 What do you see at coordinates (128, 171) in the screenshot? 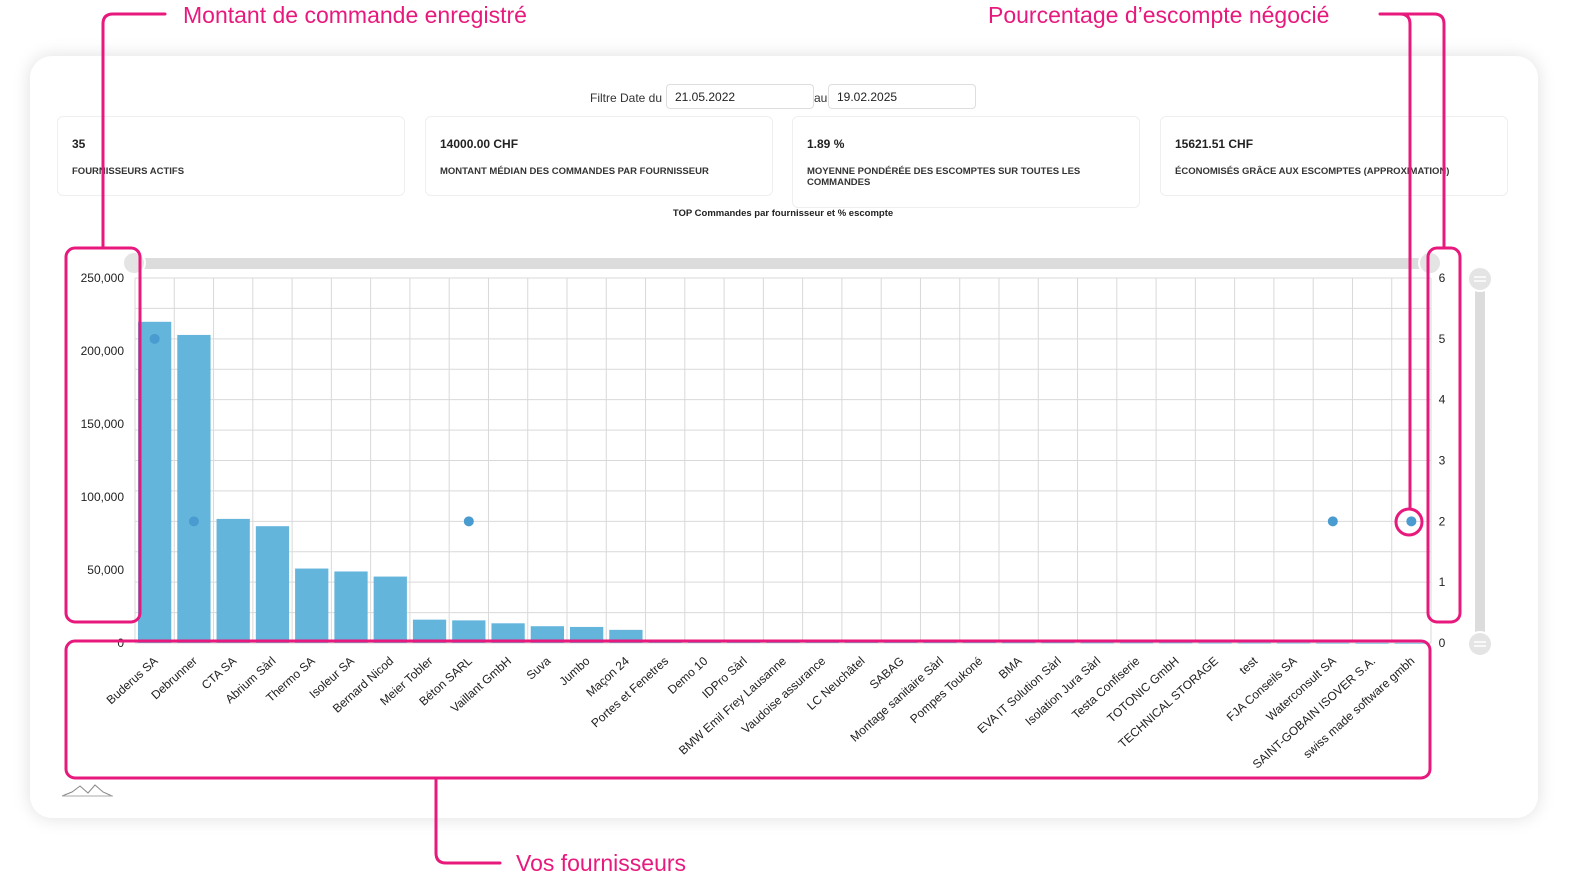
I see `kpi-label: FOURNISSEURS ACTIFS` at bounding box center [128, 171].